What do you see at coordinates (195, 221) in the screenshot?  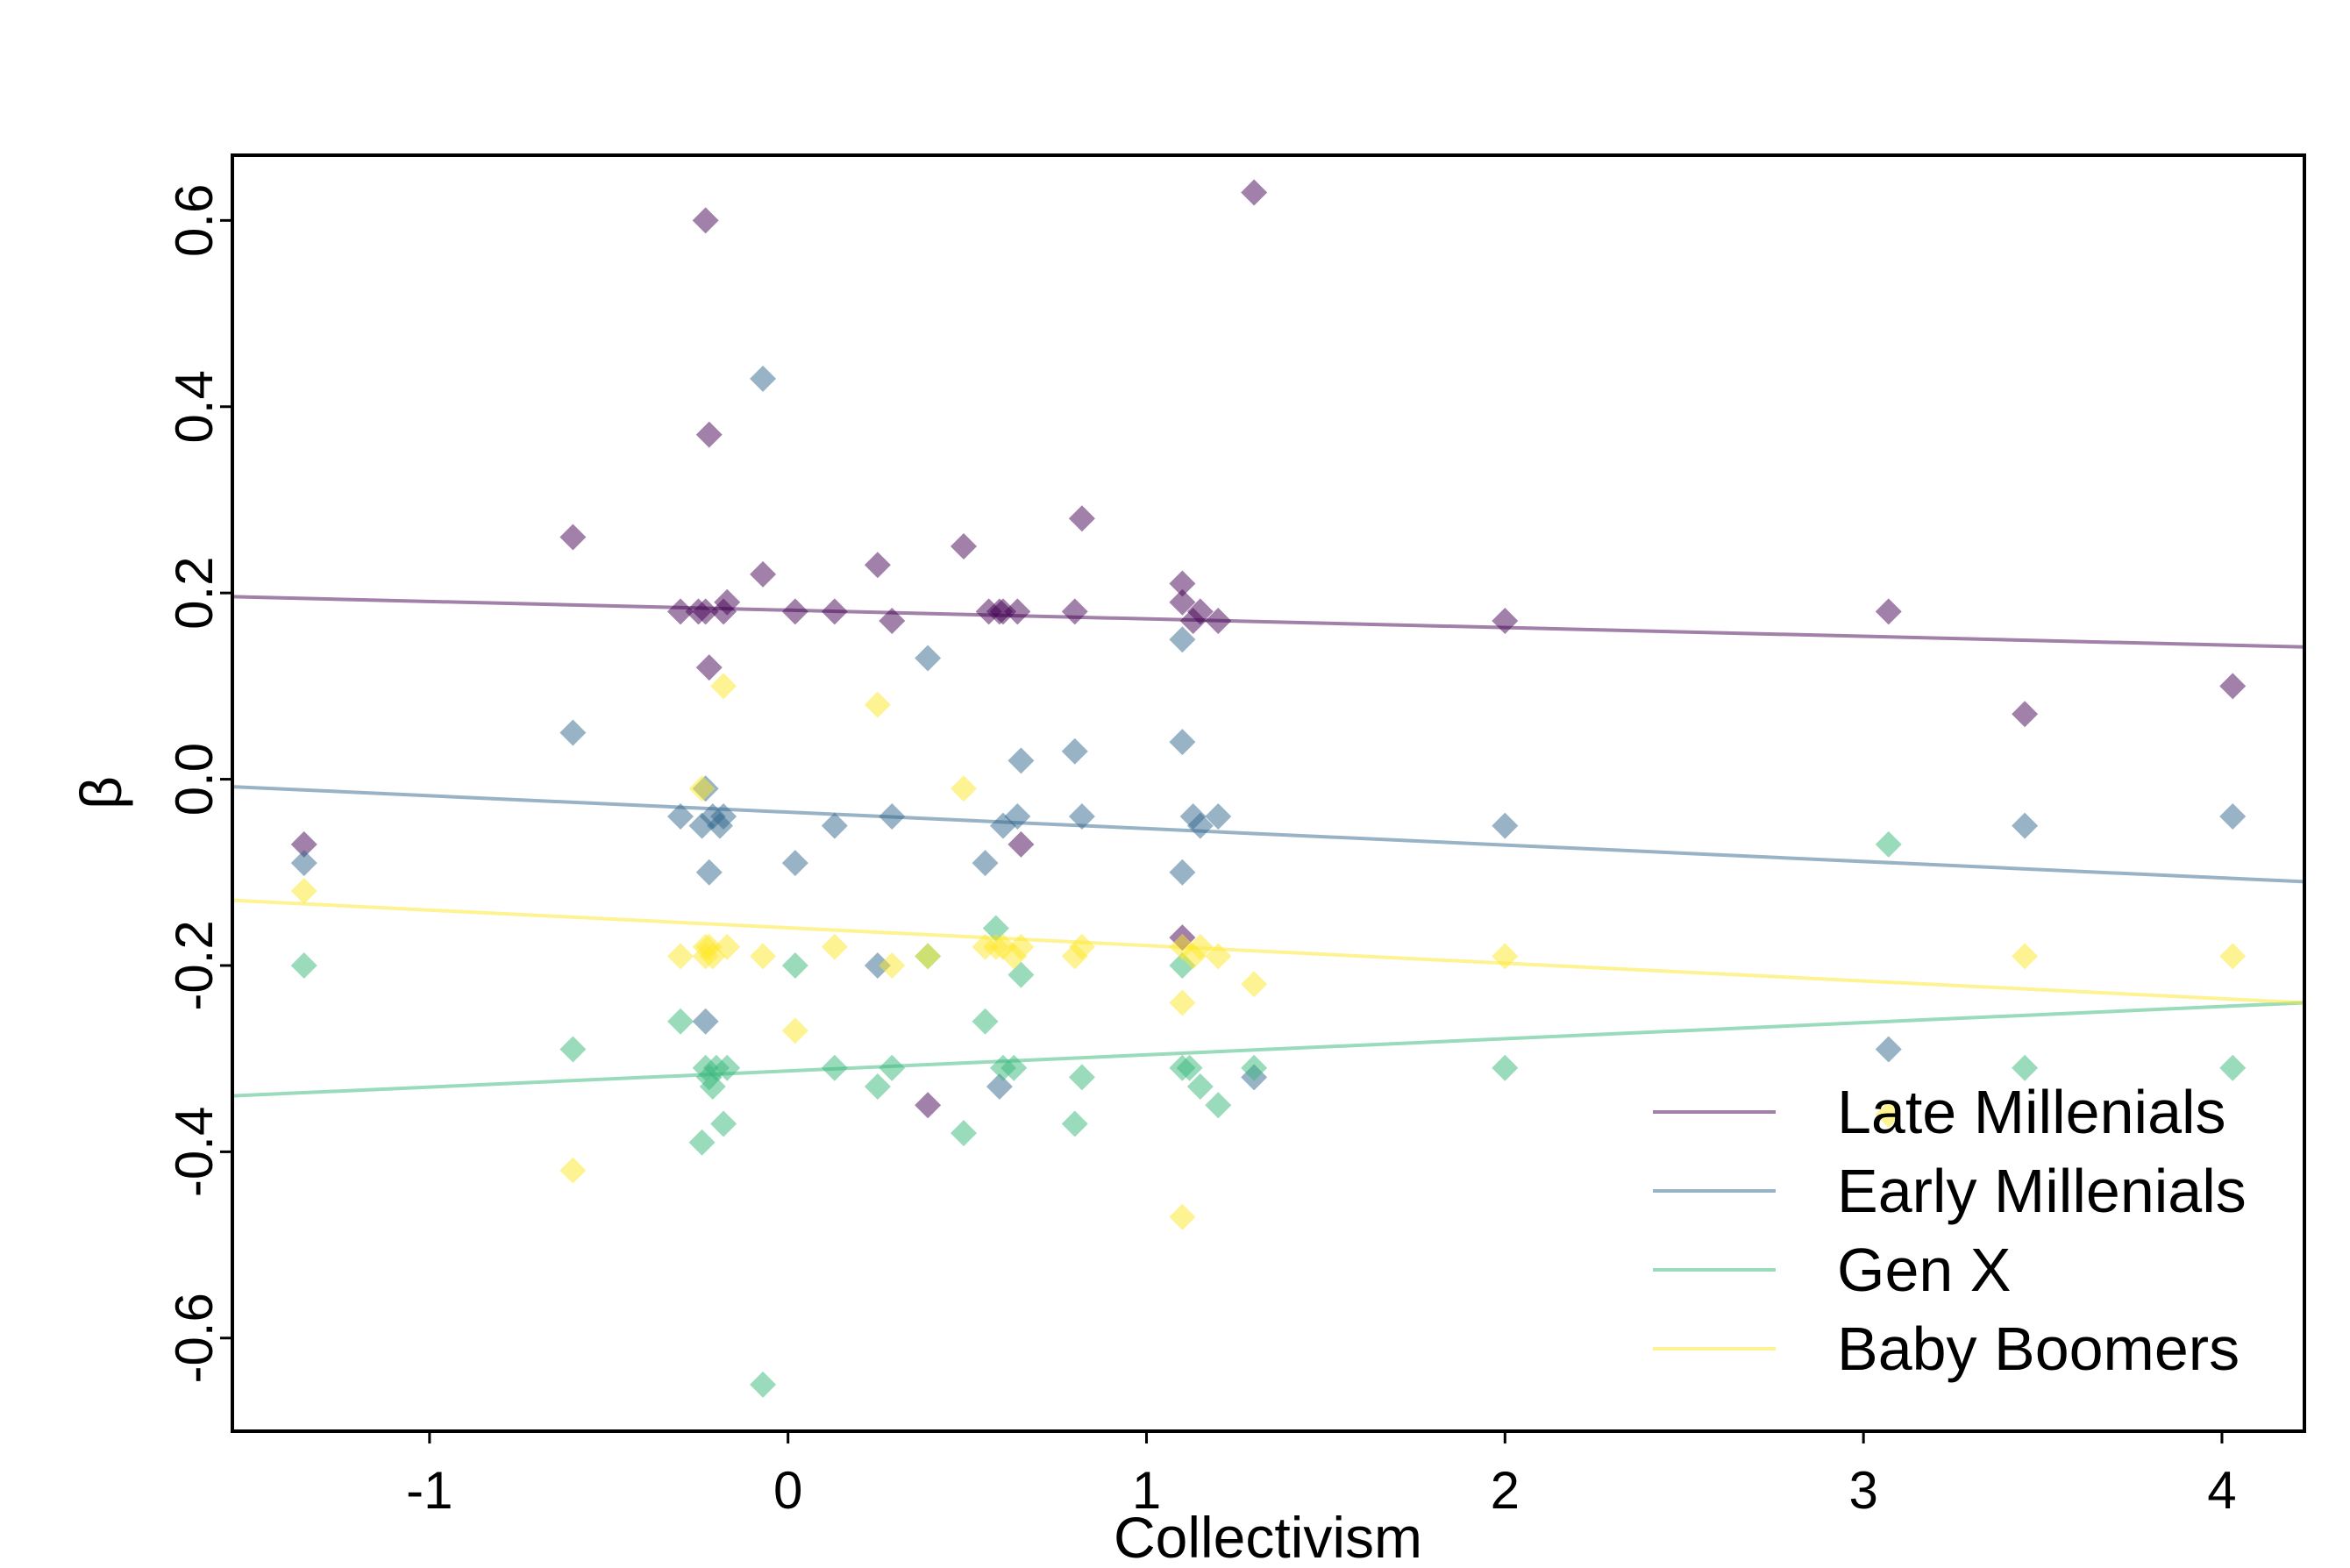 I see `y-tick-label: 0.6` at bounding box center [195, 221].